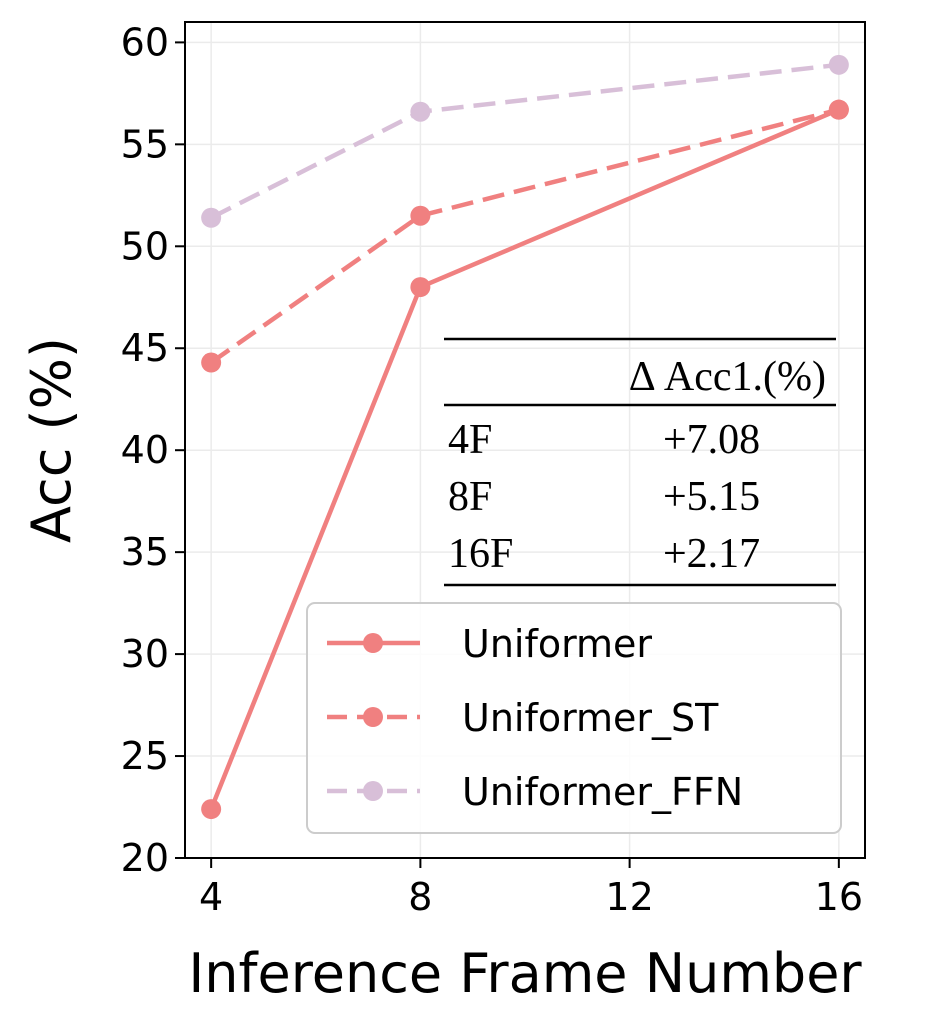  Describe the element at coordinates (145, 654) in the screenshot. I see `y-tick-label: 30` at that location.